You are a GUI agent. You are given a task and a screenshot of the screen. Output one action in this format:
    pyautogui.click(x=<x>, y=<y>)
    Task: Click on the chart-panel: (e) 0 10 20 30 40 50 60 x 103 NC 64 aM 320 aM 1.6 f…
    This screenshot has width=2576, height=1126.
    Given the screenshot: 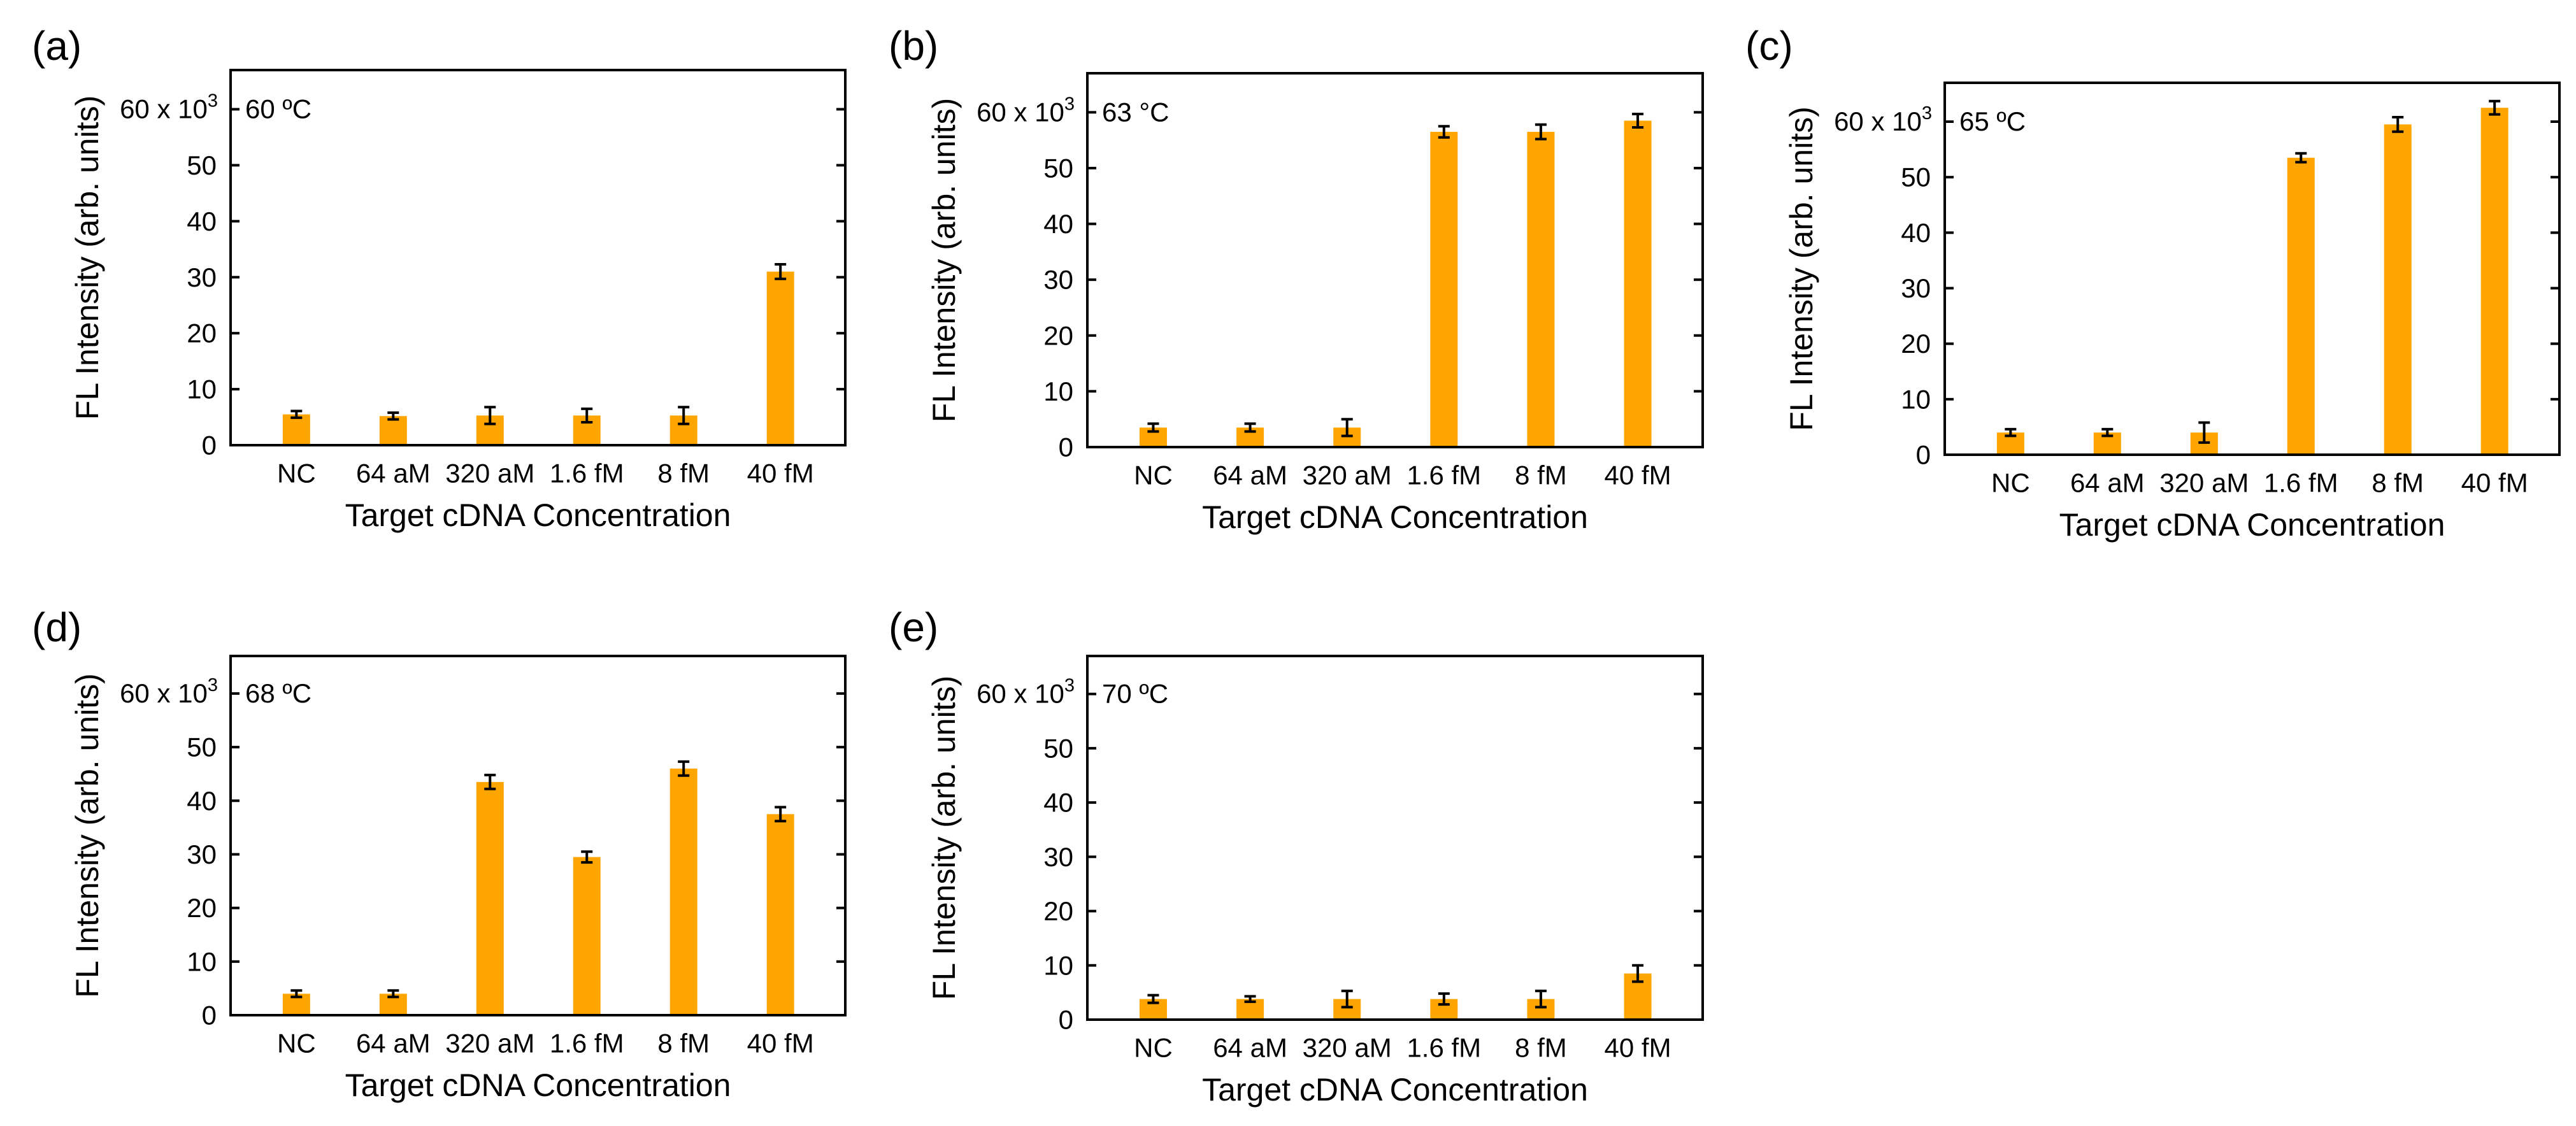 What is the action you would take?
    pyautogui.click(x=1296, y=856)
    